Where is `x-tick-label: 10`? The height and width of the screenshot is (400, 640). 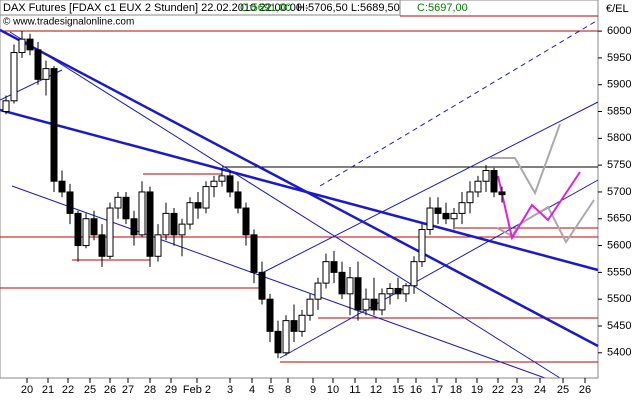
x-tick-label: 10 is located at coordinates (333, 390).